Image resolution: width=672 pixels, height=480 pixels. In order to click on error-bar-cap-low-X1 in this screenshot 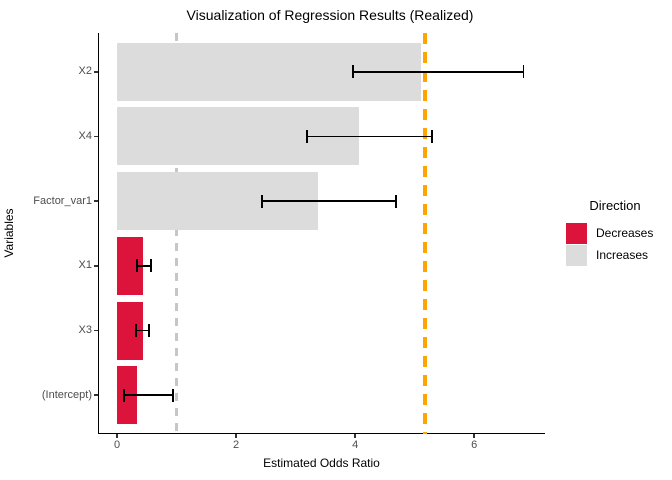, I will do `click(136, 266)`.